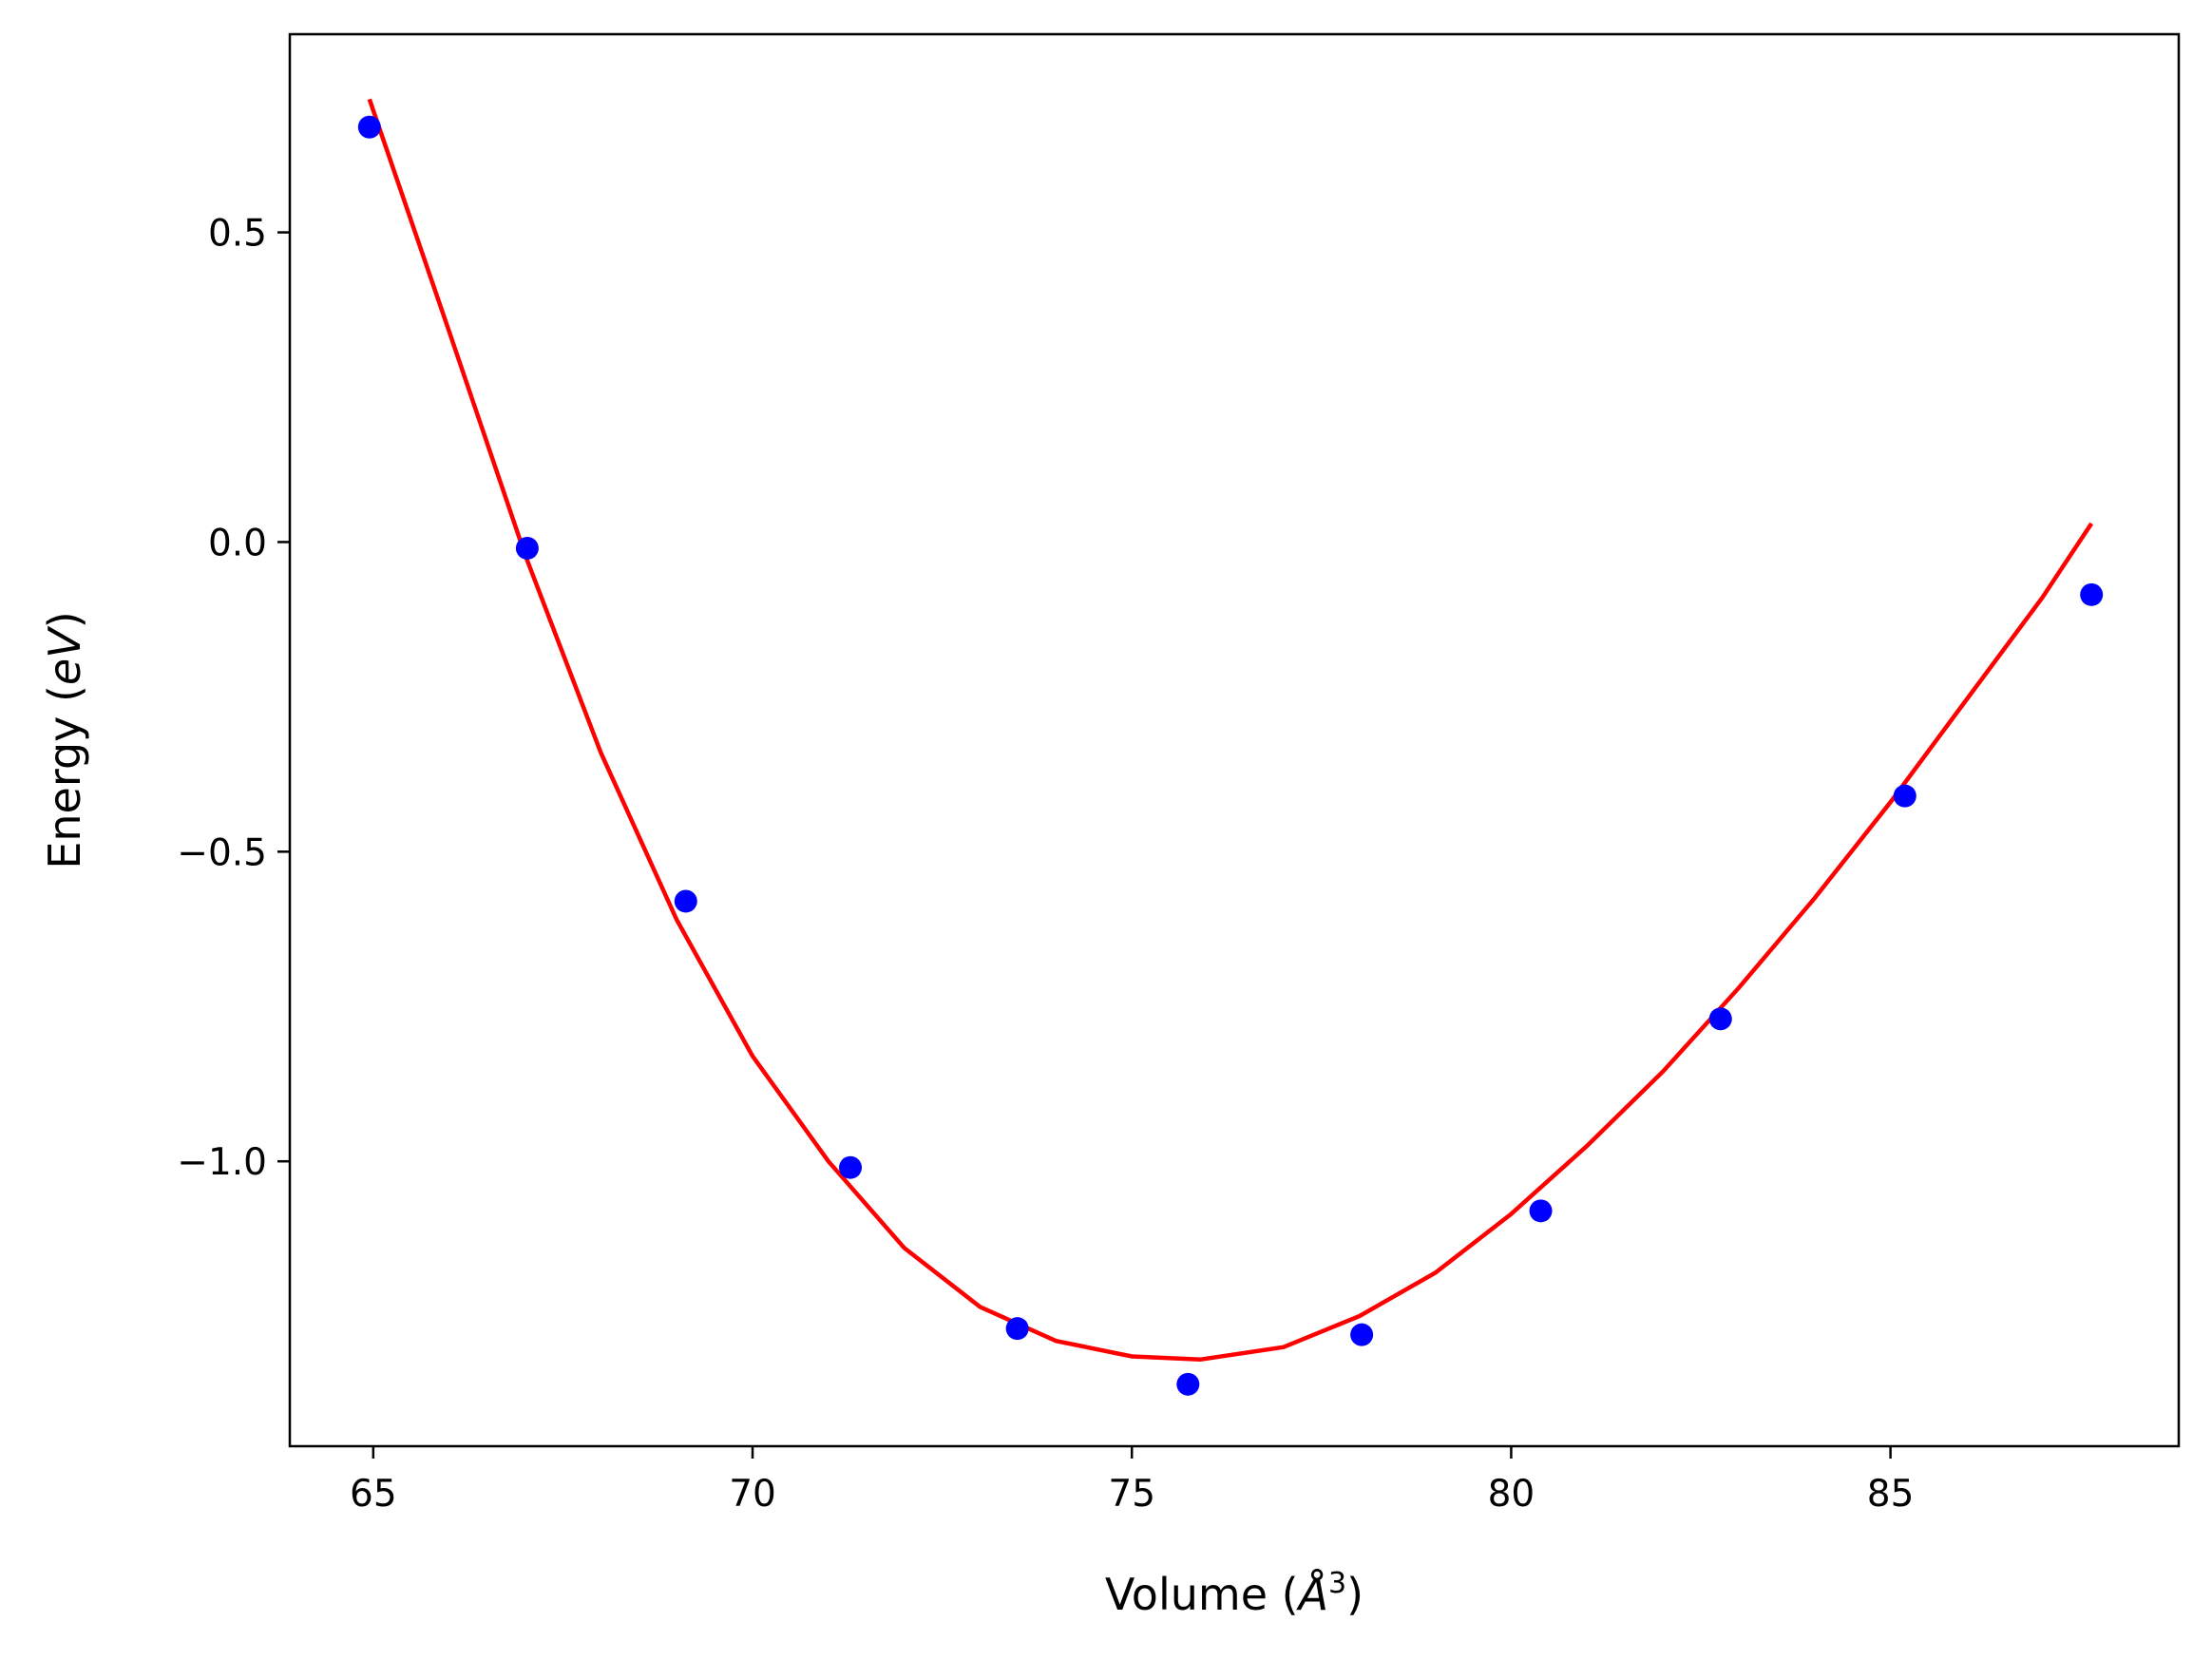  I want to click on y-axis-label-prefix: Energy (, so click(64, 777).